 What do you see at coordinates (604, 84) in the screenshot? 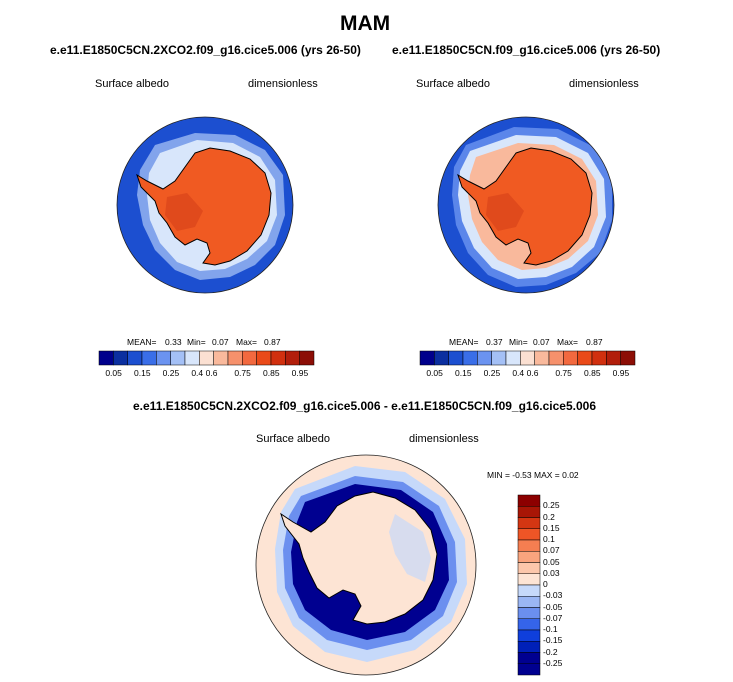
I see `panel2-units-label: dimensionless` at bounding box center [604, 84].